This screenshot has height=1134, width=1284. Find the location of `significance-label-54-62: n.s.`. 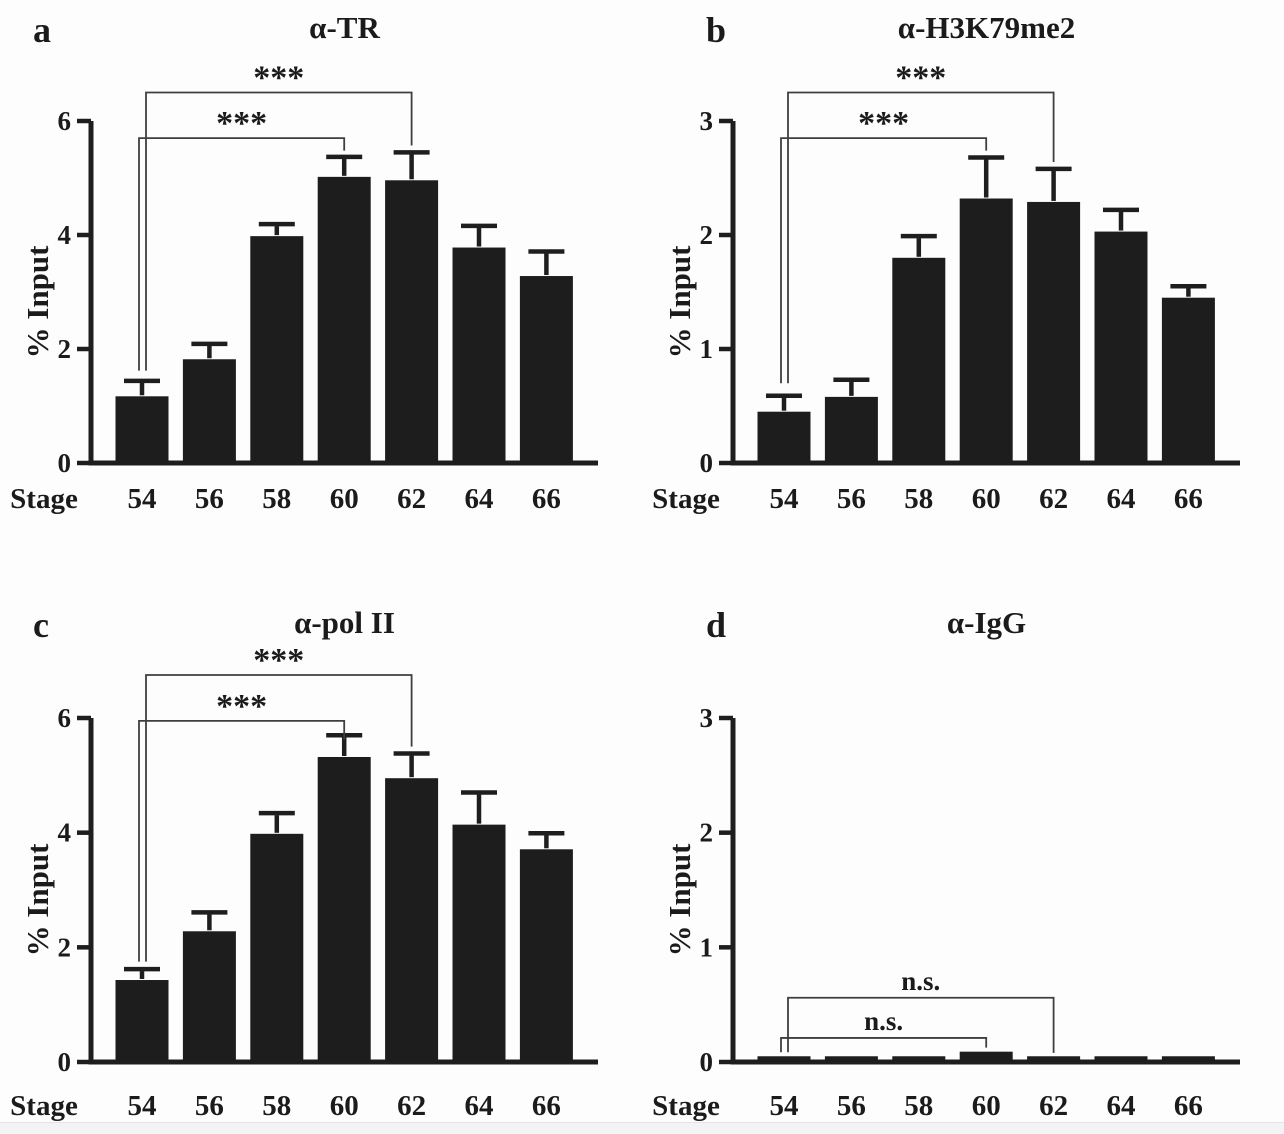

significance-label-54-62: n.s. is located at coordinates (920, 981).